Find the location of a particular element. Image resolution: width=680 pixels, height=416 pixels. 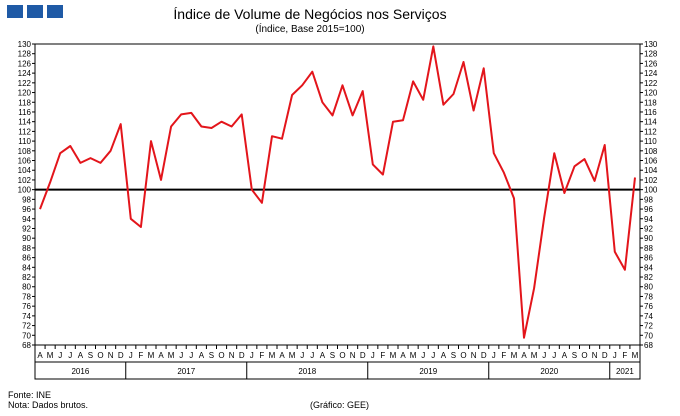

y-tick-label-left: 120 is located at coordinates (25, 93).